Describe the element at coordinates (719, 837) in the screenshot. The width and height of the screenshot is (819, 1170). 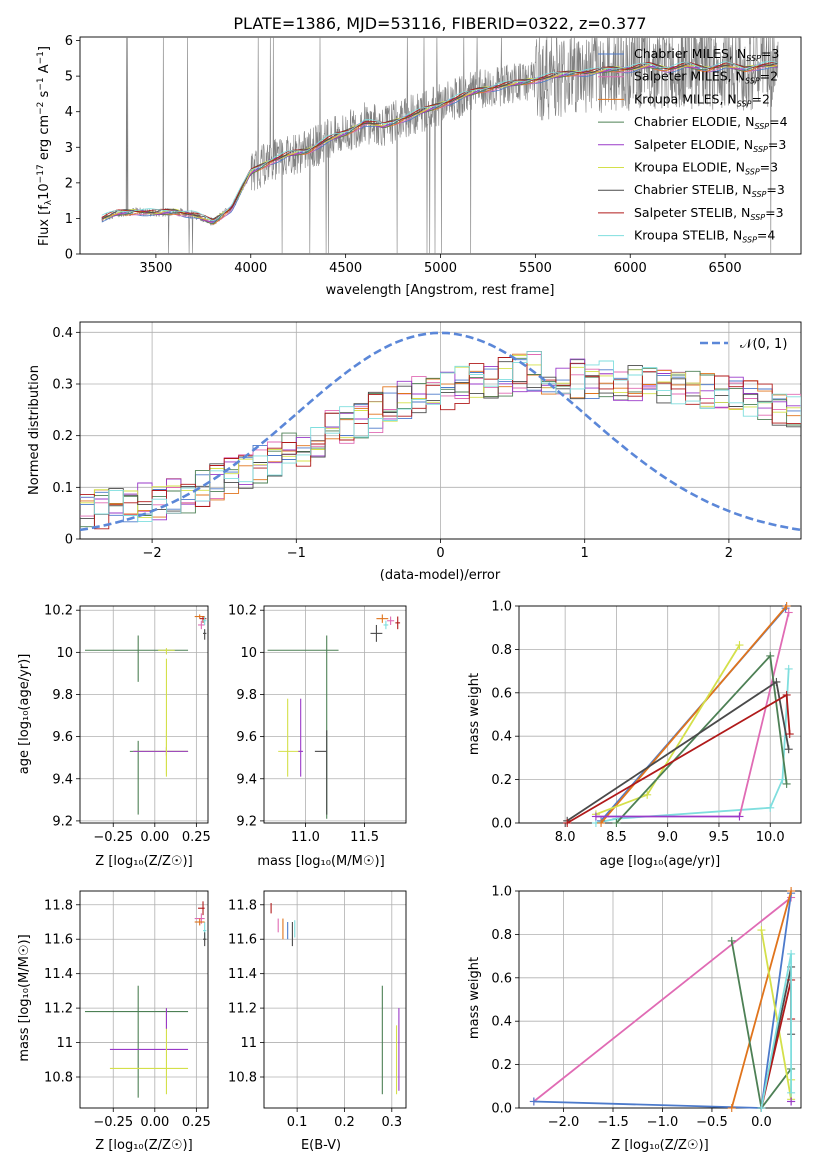
I see `mw-vs-age-xtick-label: 9.5` at that location.